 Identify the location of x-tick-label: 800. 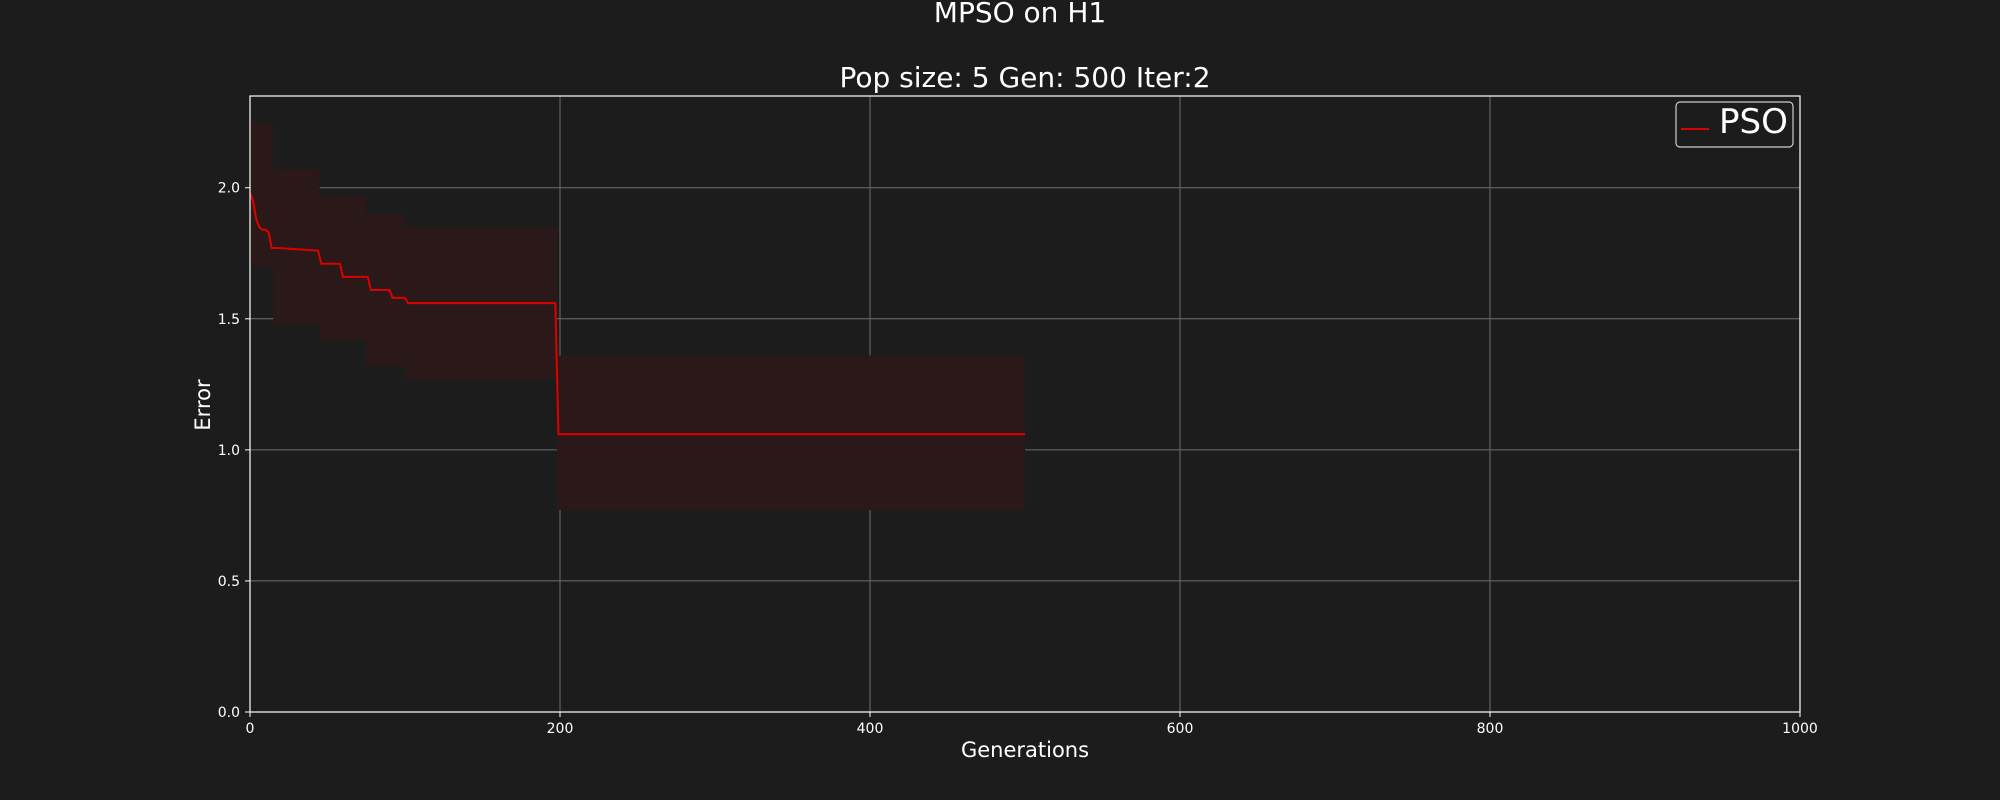
(1490, 729).